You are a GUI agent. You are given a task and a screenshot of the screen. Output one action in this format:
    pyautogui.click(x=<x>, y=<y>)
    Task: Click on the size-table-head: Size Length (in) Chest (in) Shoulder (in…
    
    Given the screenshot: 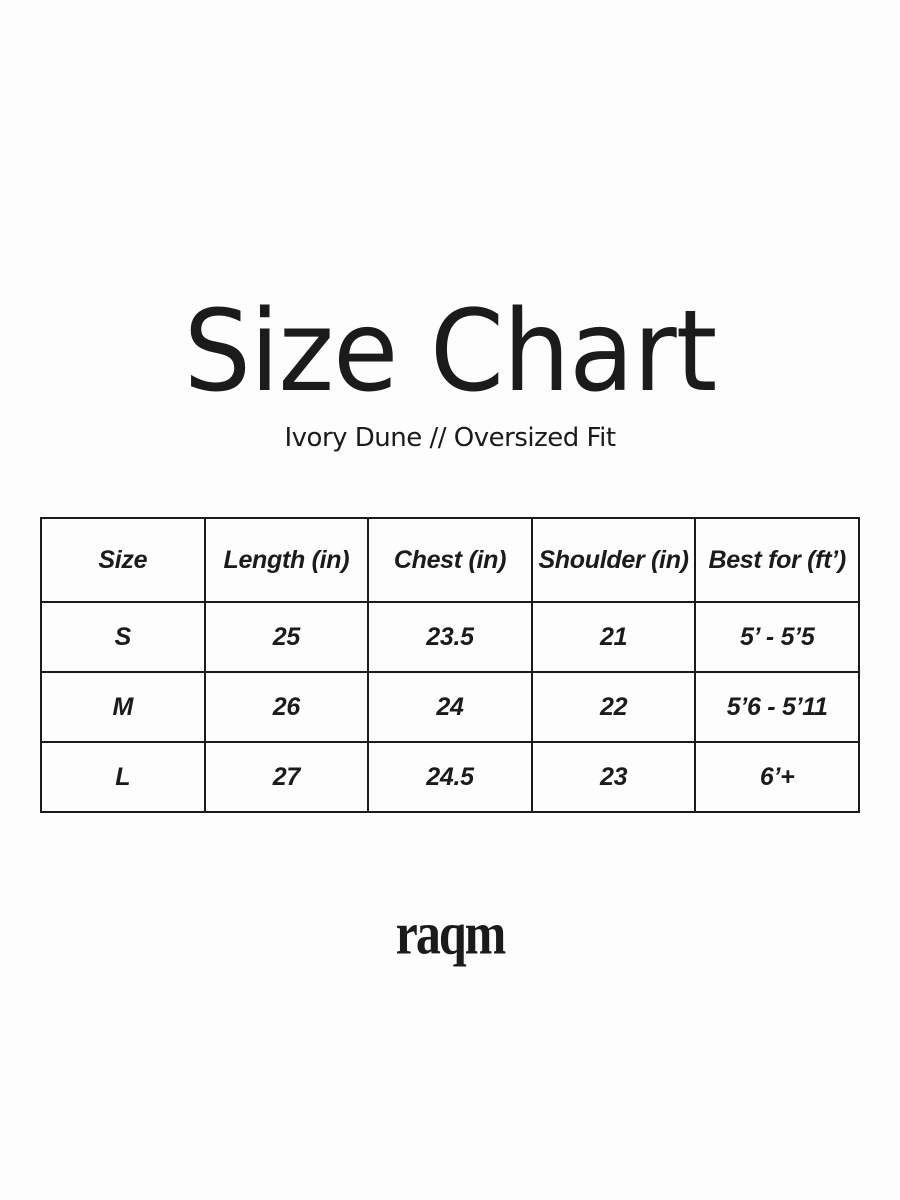 What is the action you would take?
    pyautogui.click(x=450, y=560)
    